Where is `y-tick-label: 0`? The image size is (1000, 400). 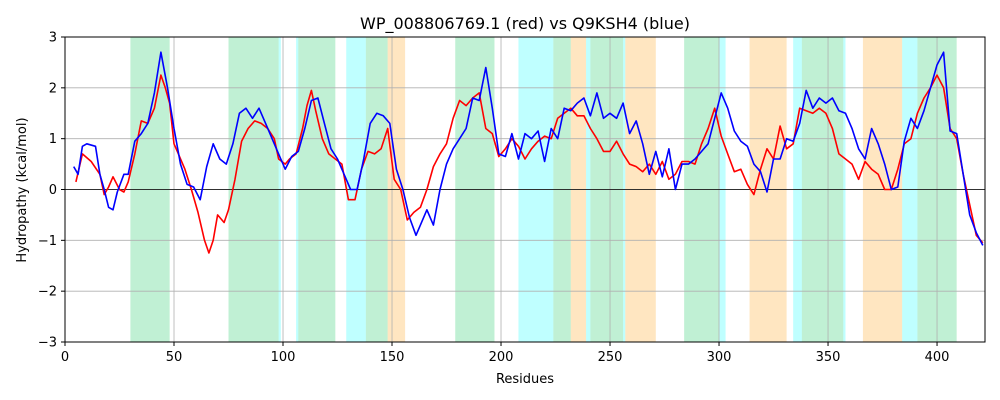 y-tick-label: 0 is located at coordinates (53, 190).